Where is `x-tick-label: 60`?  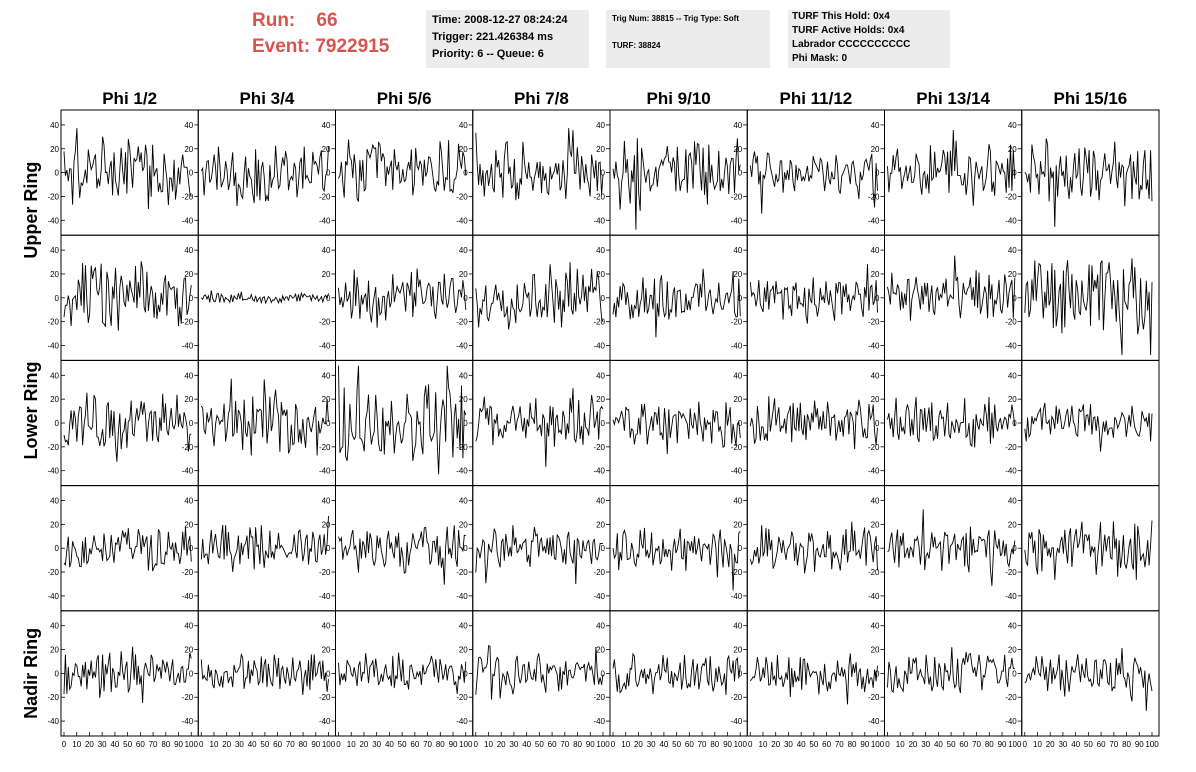 x-tick-label: 60 is located at coordinates (552, 744).